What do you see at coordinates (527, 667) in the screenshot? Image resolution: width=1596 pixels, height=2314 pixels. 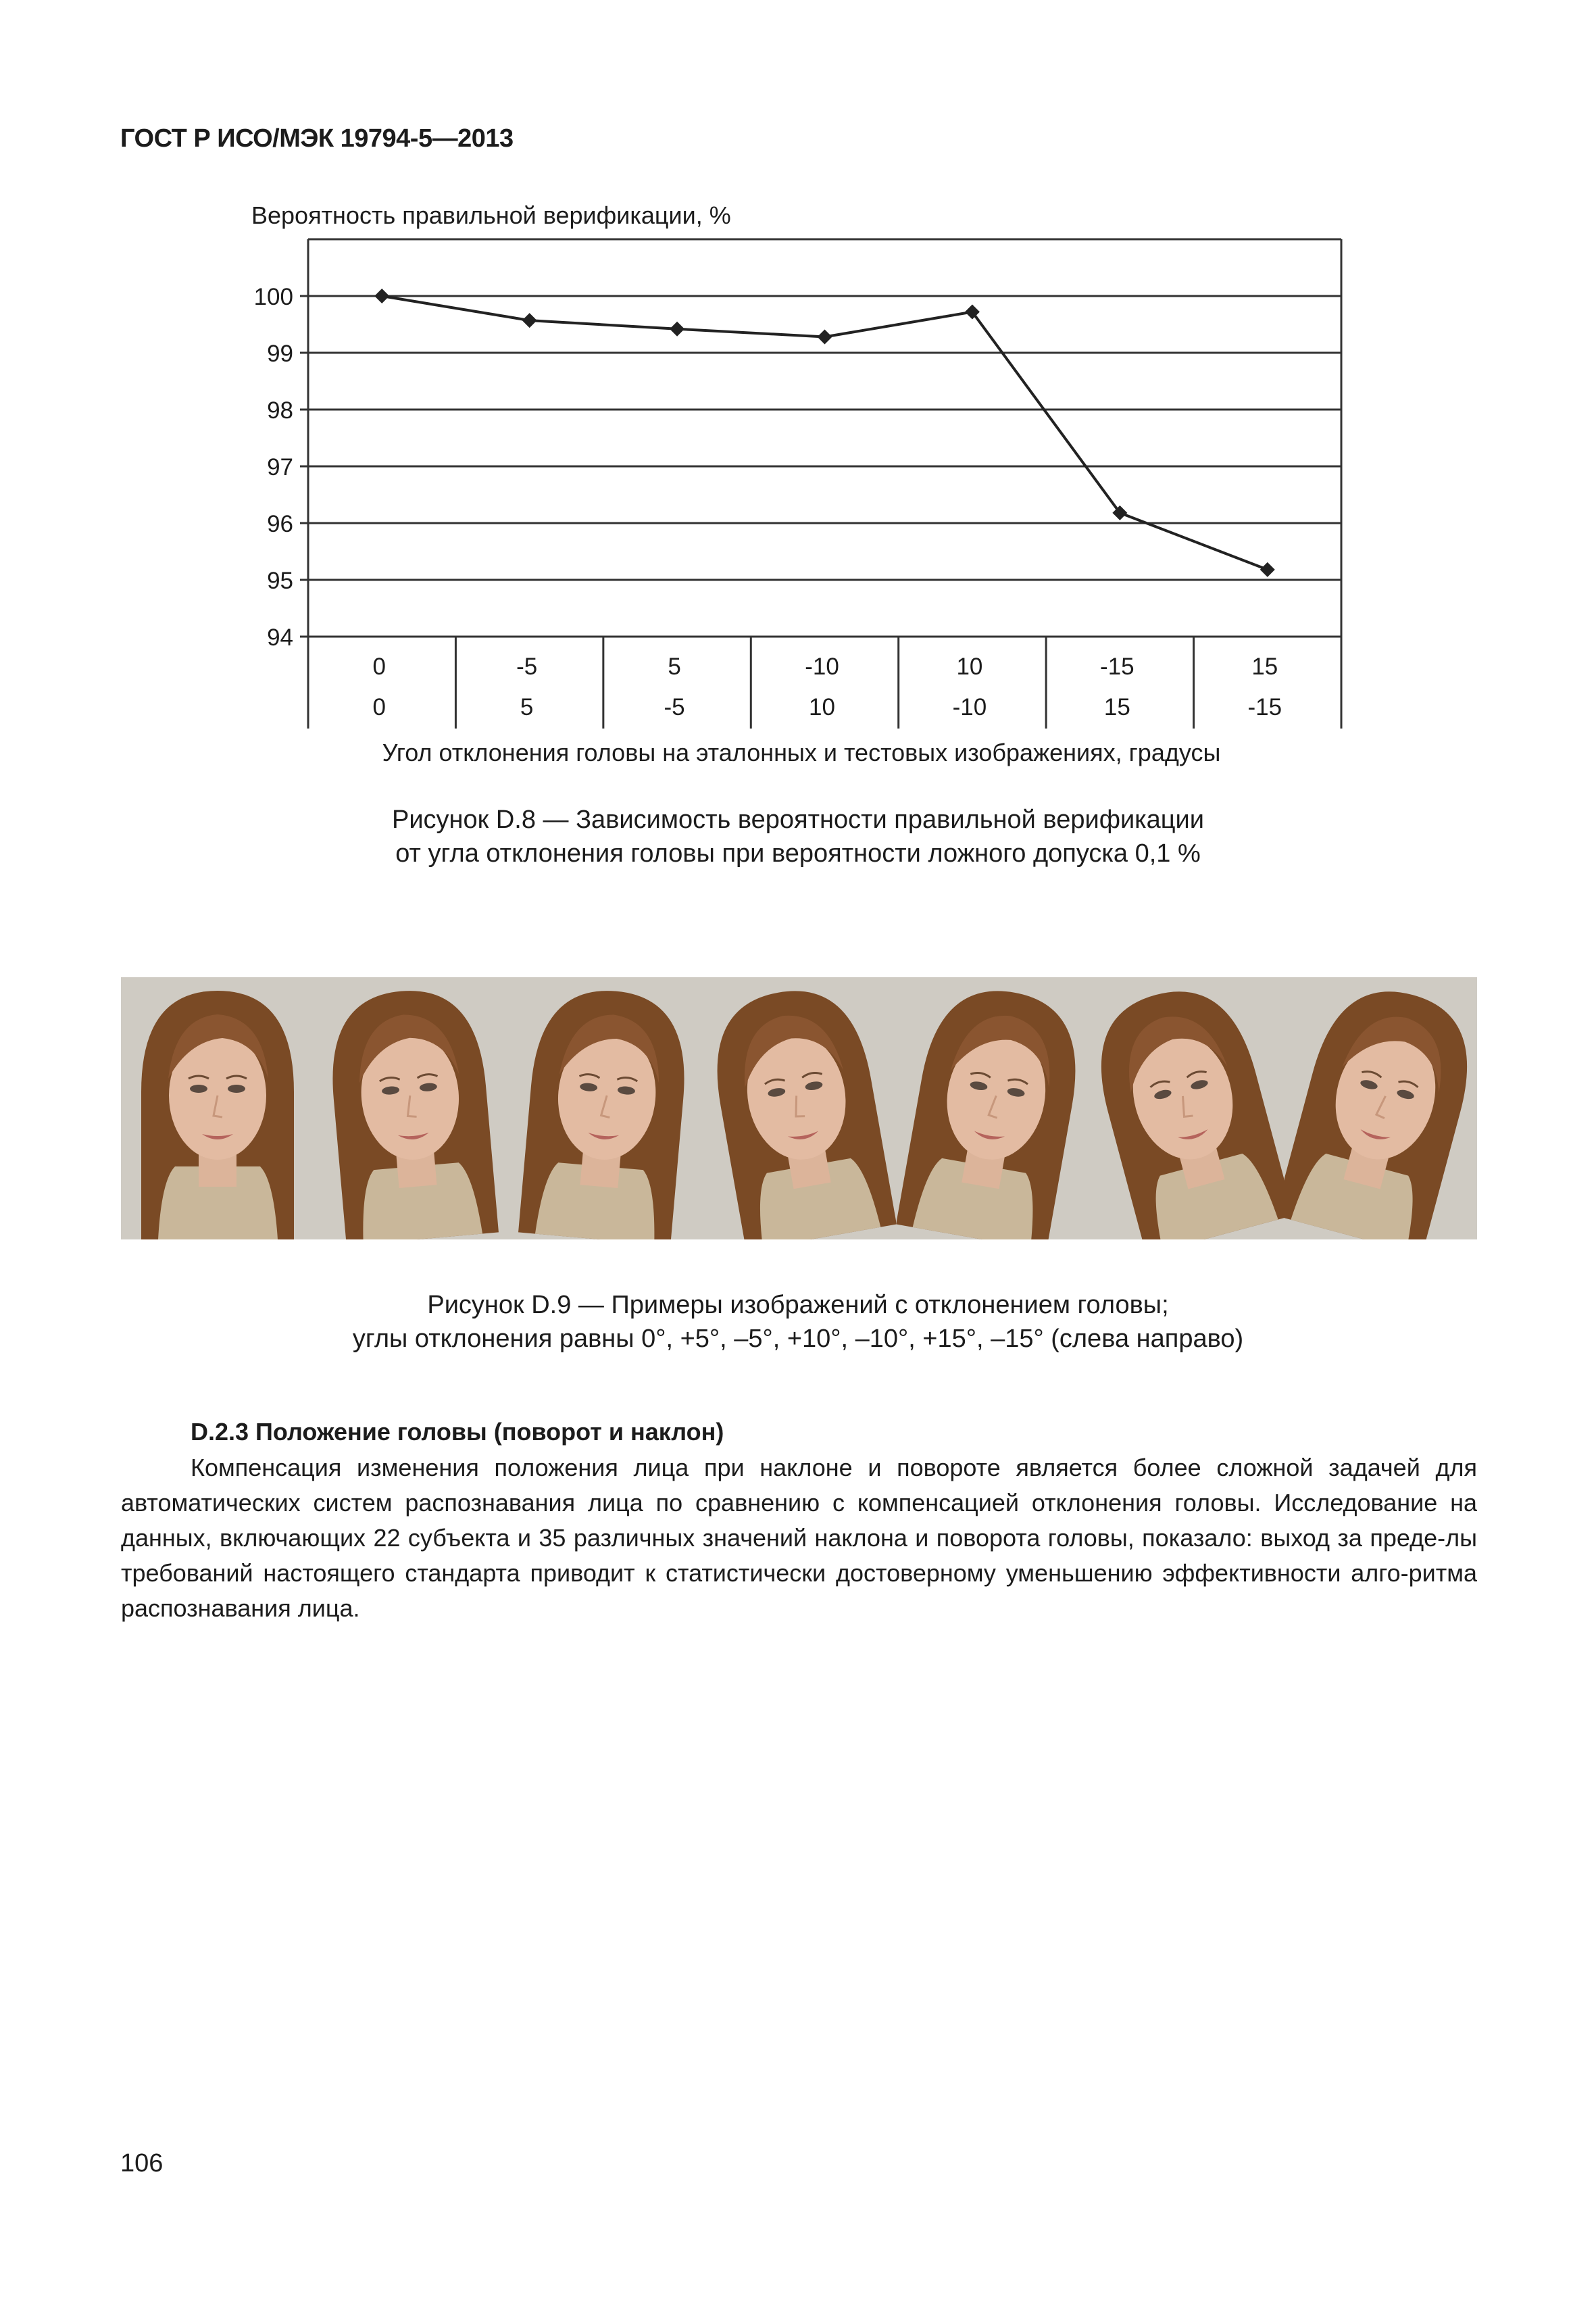 I see `x-tick-label-reference: -5` at bounding box center [527, 667].